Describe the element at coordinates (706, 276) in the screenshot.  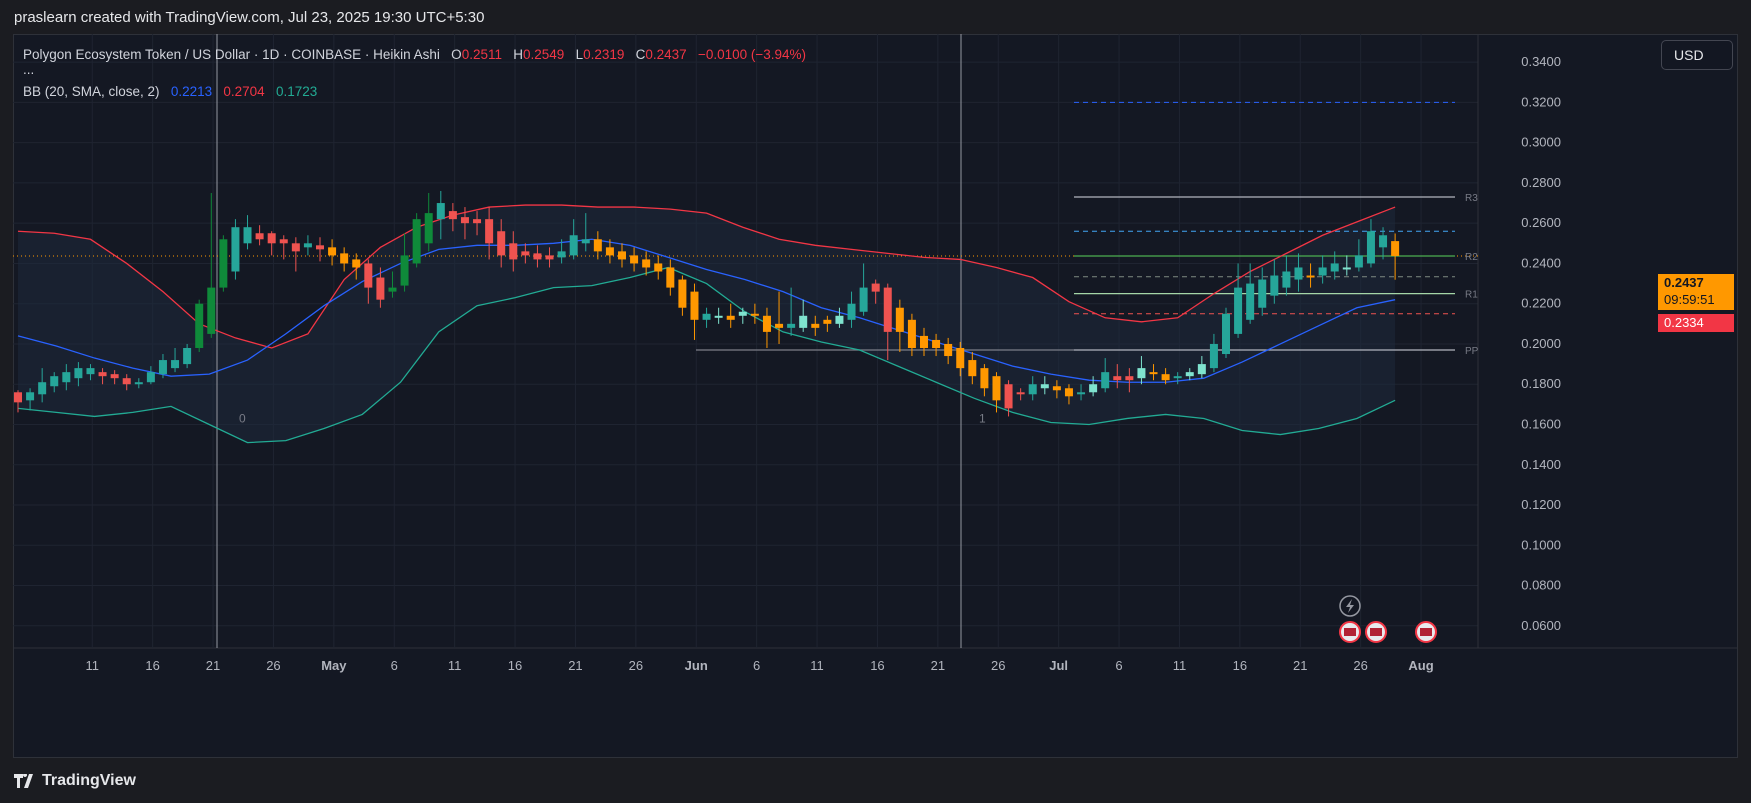
I see `bb-upper-line` at that location.